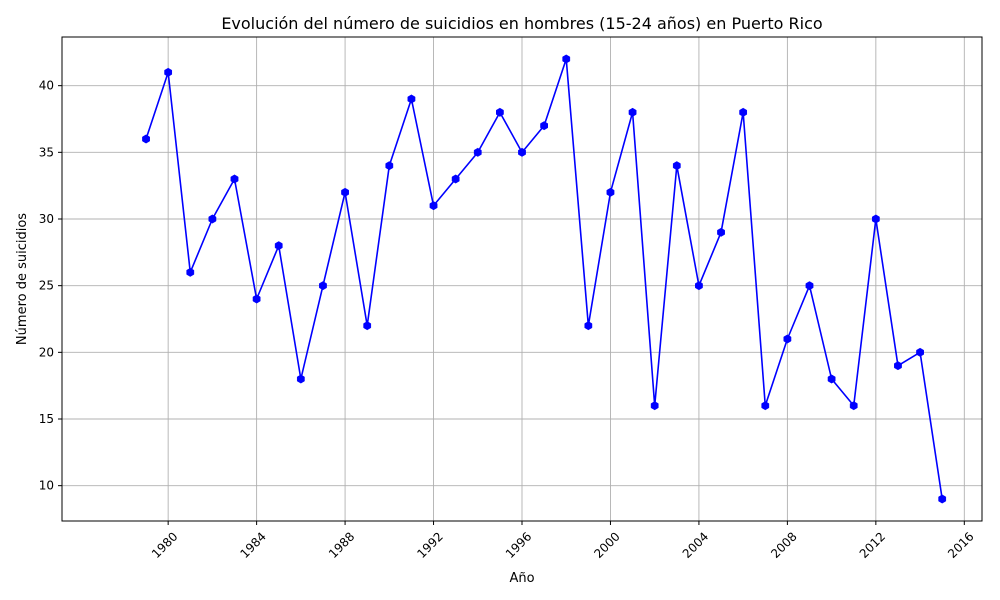 Image resolution: width=1000 pixels, height=600 pixels. What do you see at coordinates (783, 544) in the screenshot?
I see `x-tick-label: 2008` at bounding box center [783, 544].